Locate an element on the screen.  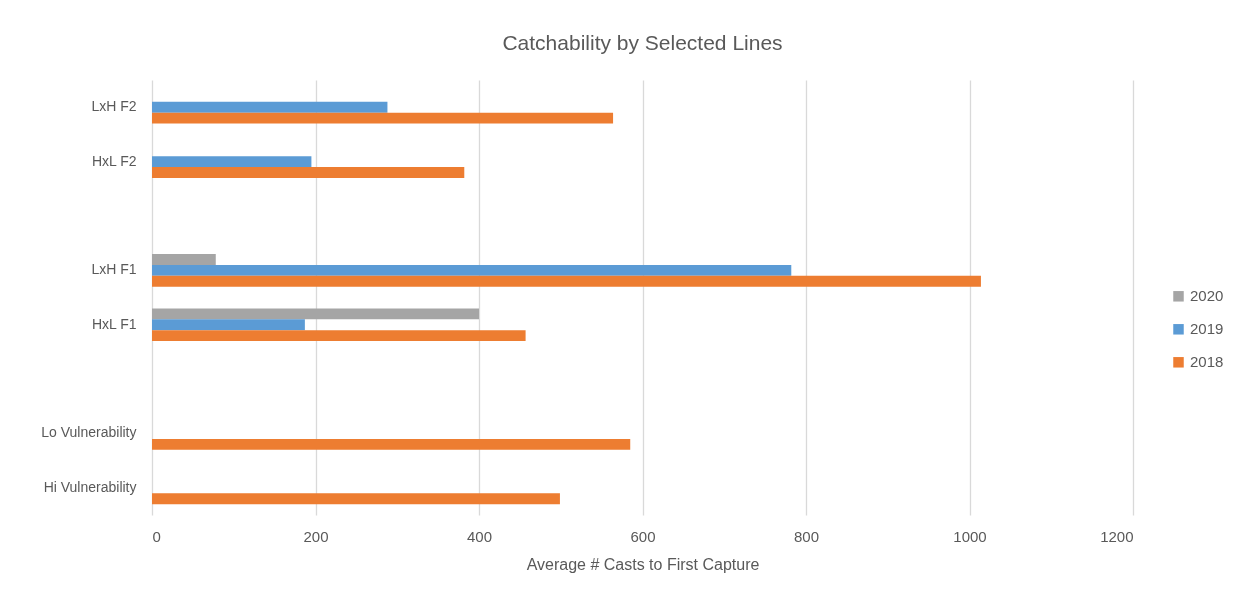
x-tick-label: 600 is located at coordinates (643, 536).